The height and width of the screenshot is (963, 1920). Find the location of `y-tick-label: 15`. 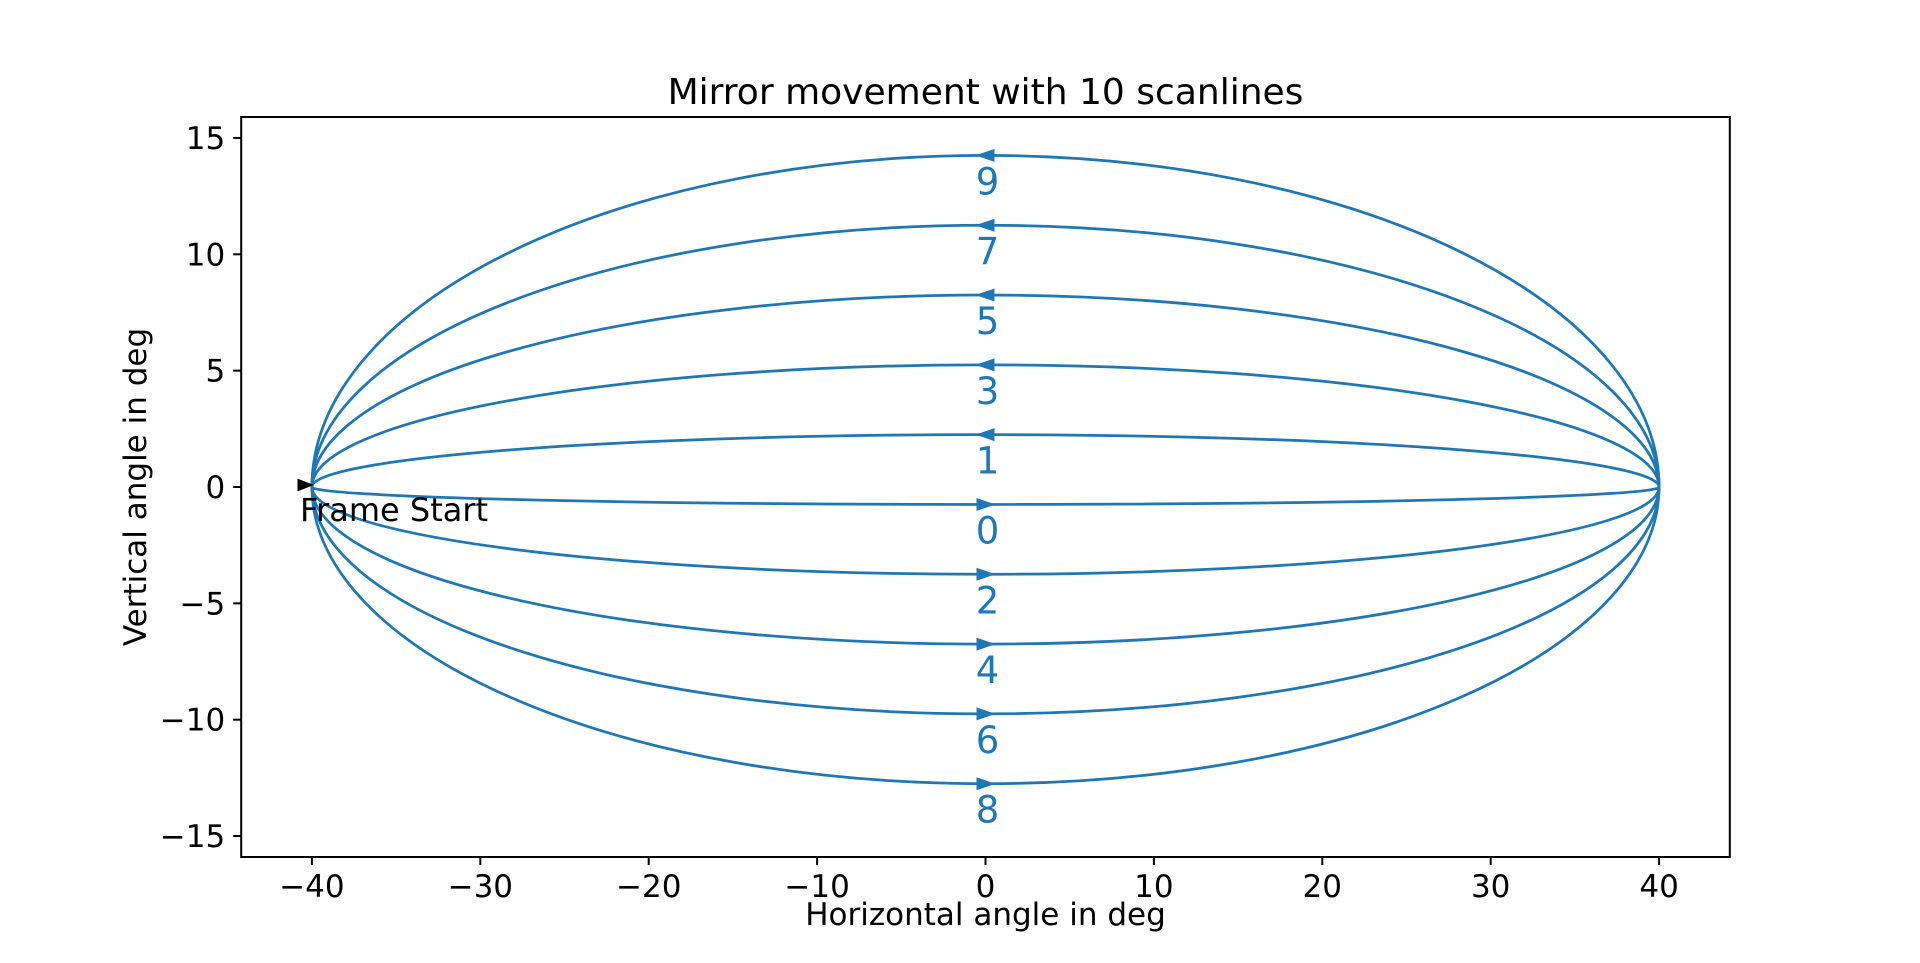

y-tick-label: 15 is located at coordinates (205, 139).